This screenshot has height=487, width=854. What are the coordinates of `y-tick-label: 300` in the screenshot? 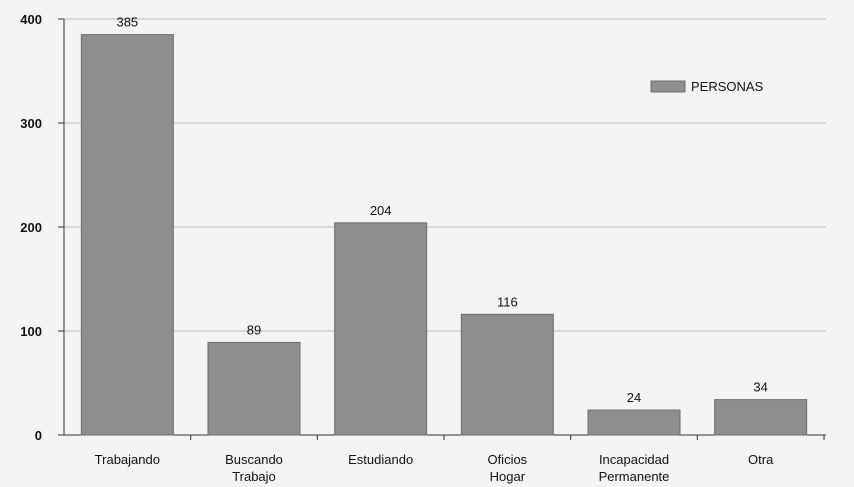 It's located at (31, 123).